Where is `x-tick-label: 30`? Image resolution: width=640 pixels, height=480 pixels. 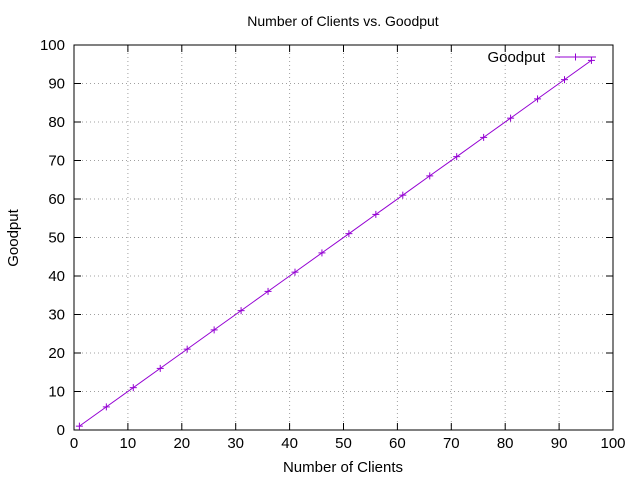 x-tick-label: 30 is located at coordinates (235, 443).